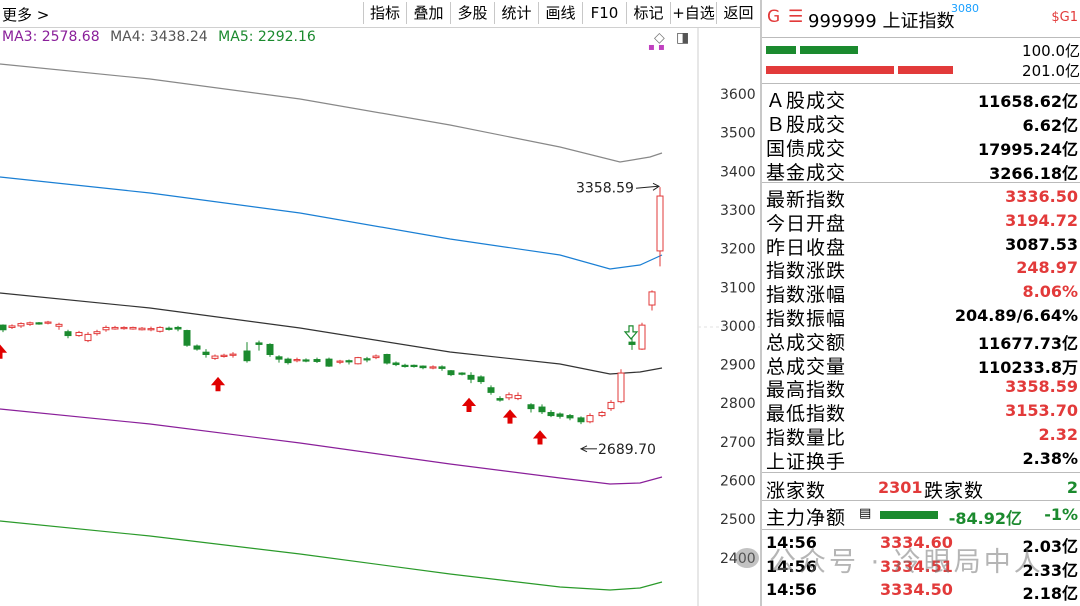  What do you see at coordinates (560, 13) in the screenshot?
I see `draw-line-button: 画线` at bounding box center [560, 13].